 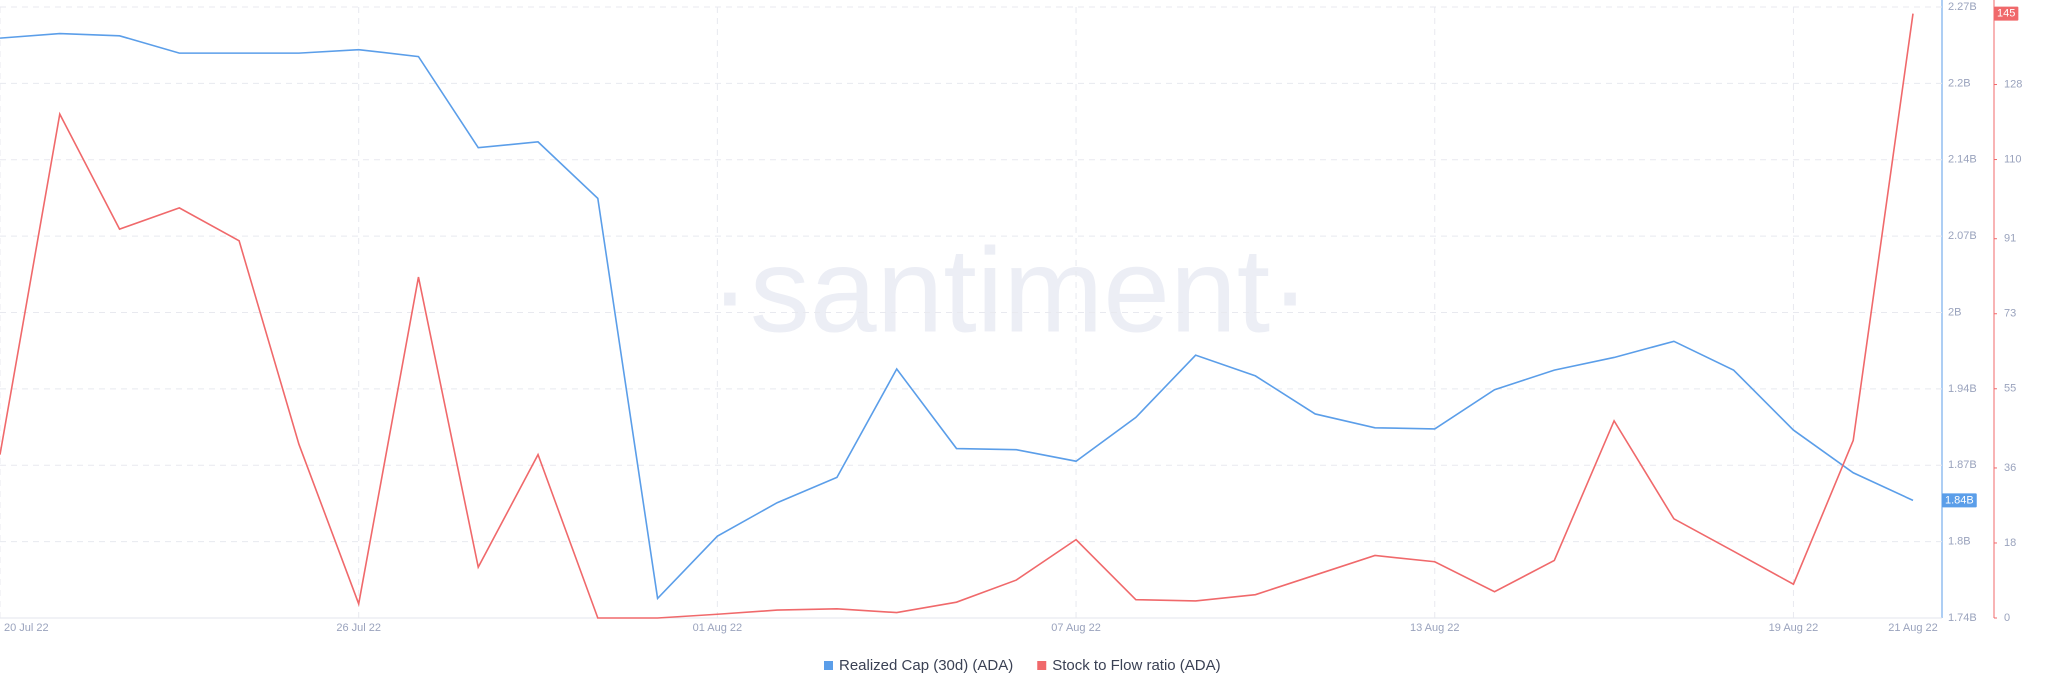 What do you see at coordinates (1794, 628) in the screenshot?
I see `x-tick-label: 19 Aug 22` at bounding box center [1794, 628].